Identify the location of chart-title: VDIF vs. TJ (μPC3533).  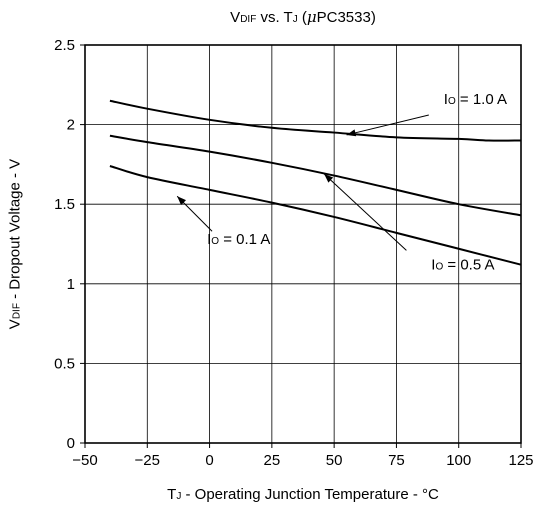
(303, 17).